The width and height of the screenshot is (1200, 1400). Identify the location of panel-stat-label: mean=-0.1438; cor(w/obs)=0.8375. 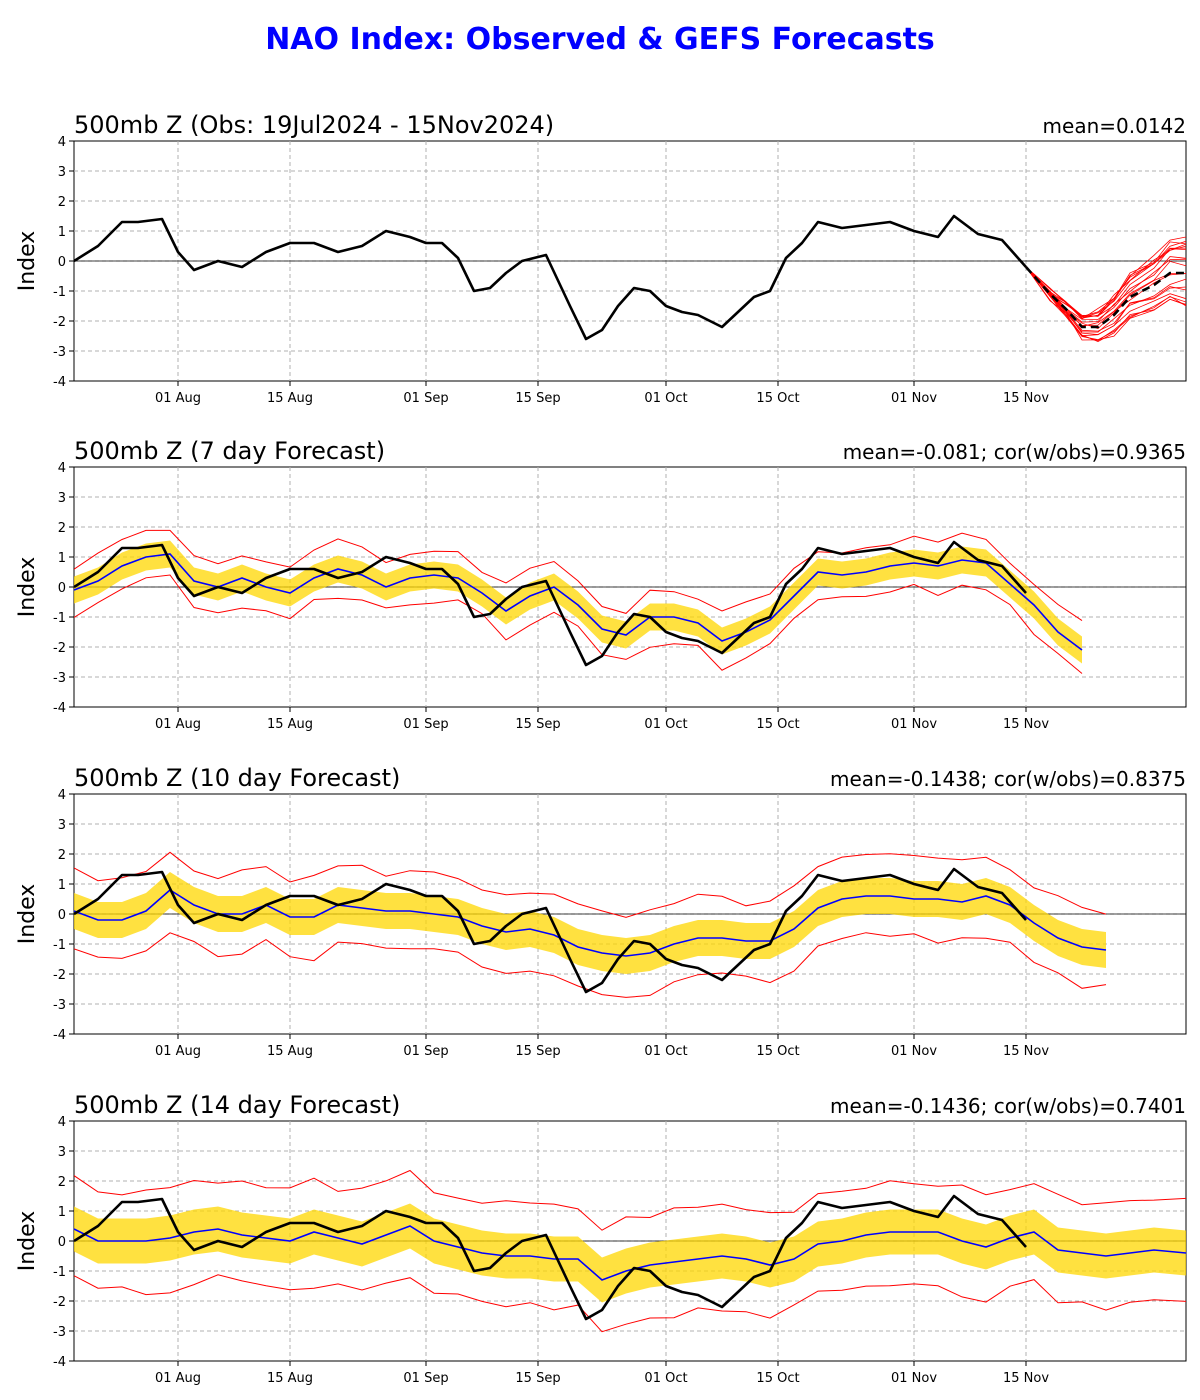
(1008, 779).